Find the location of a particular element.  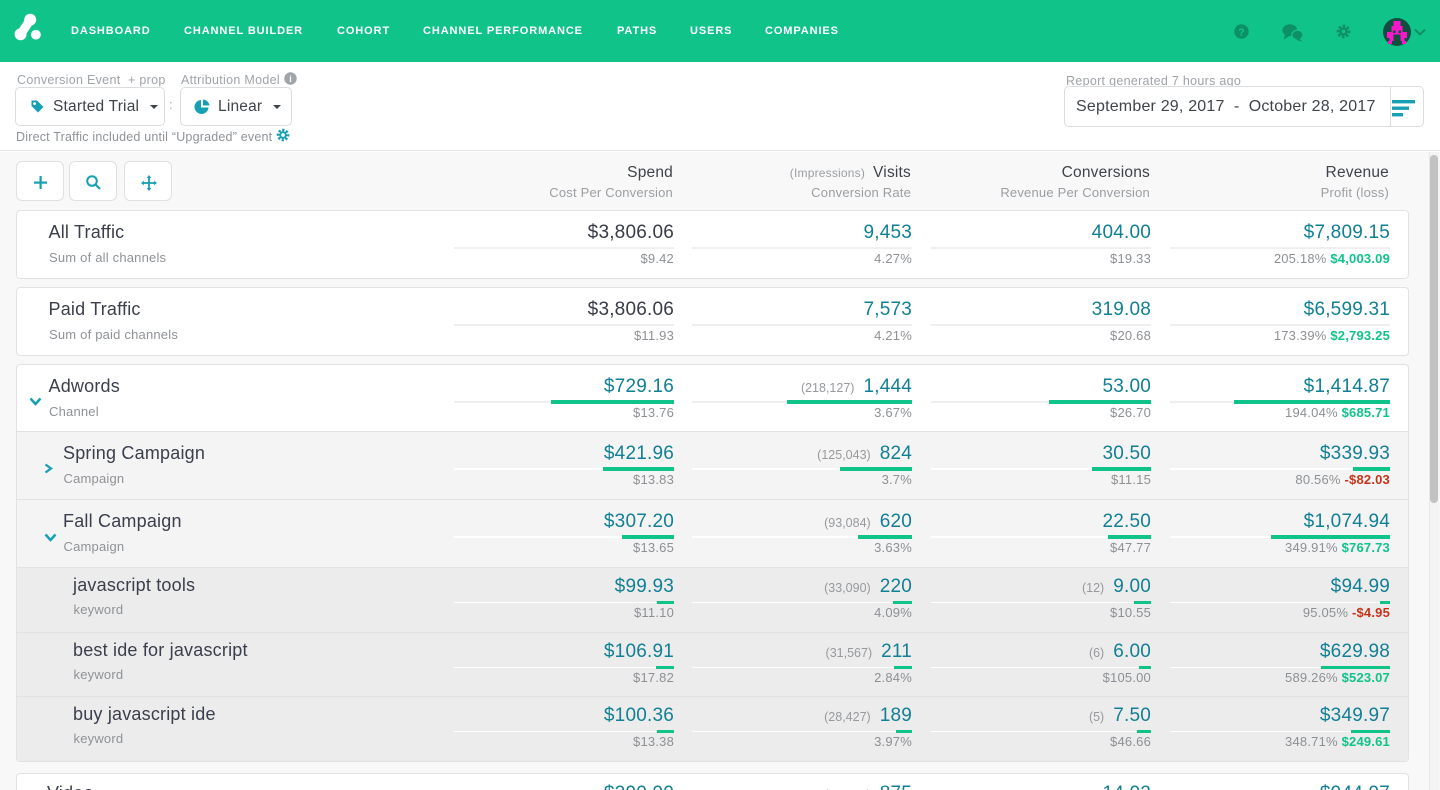

svg-text: i is located at coordinates (290, 79).